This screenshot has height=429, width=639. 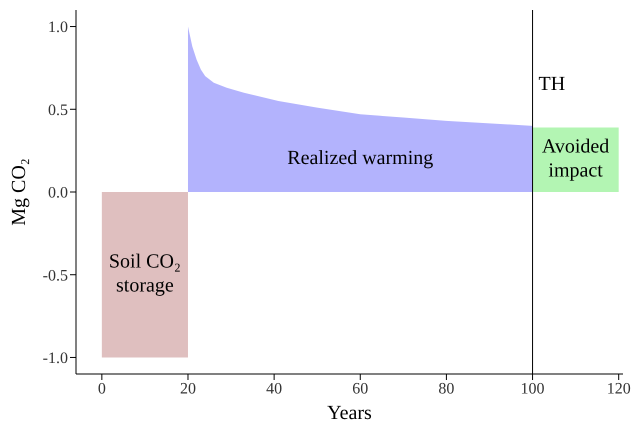 I want to click on x-tick-label: 40, so click(x=274, y=389).